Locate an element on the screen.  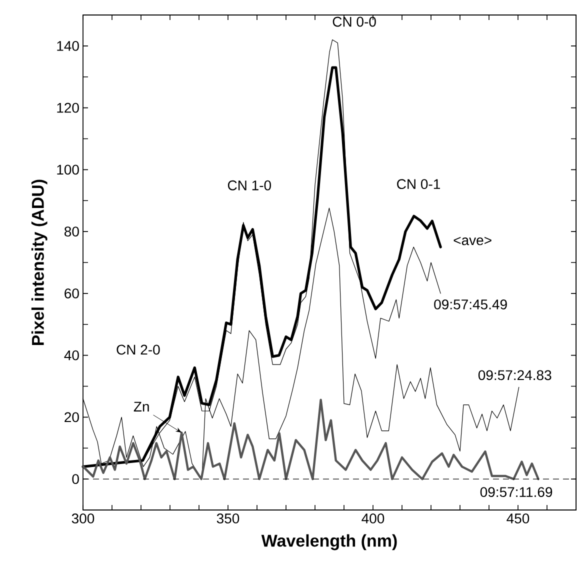
y-tick-label: 140 is located at coordinates (68, 45).